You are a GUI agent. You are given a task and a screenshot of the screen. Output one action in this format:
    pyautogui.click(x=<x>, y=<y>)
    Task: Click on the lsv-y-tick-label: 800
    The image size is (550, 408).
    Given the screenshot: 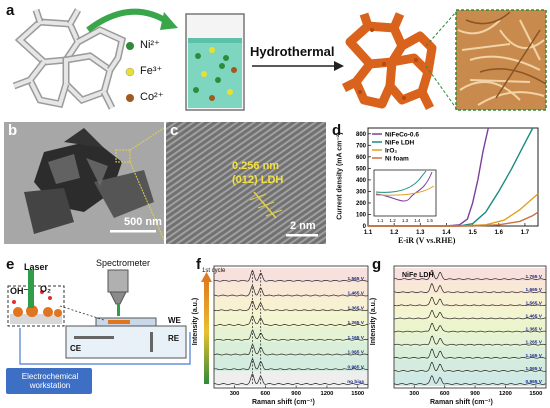 What is the action you would take?
    pyautogui.click(x=361, y=135)
    